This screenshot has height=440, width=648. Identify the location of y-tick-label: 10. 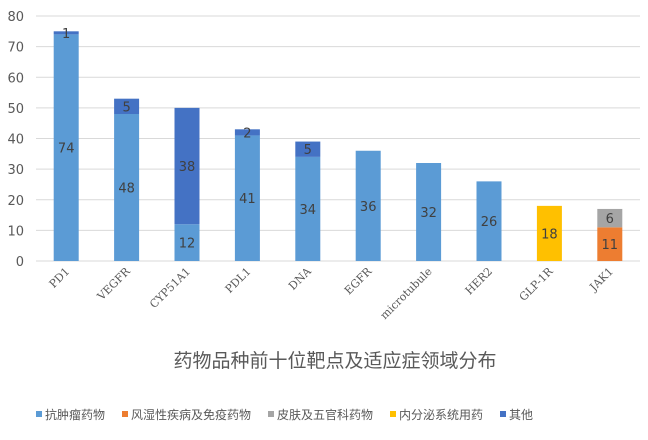
(15, 231).